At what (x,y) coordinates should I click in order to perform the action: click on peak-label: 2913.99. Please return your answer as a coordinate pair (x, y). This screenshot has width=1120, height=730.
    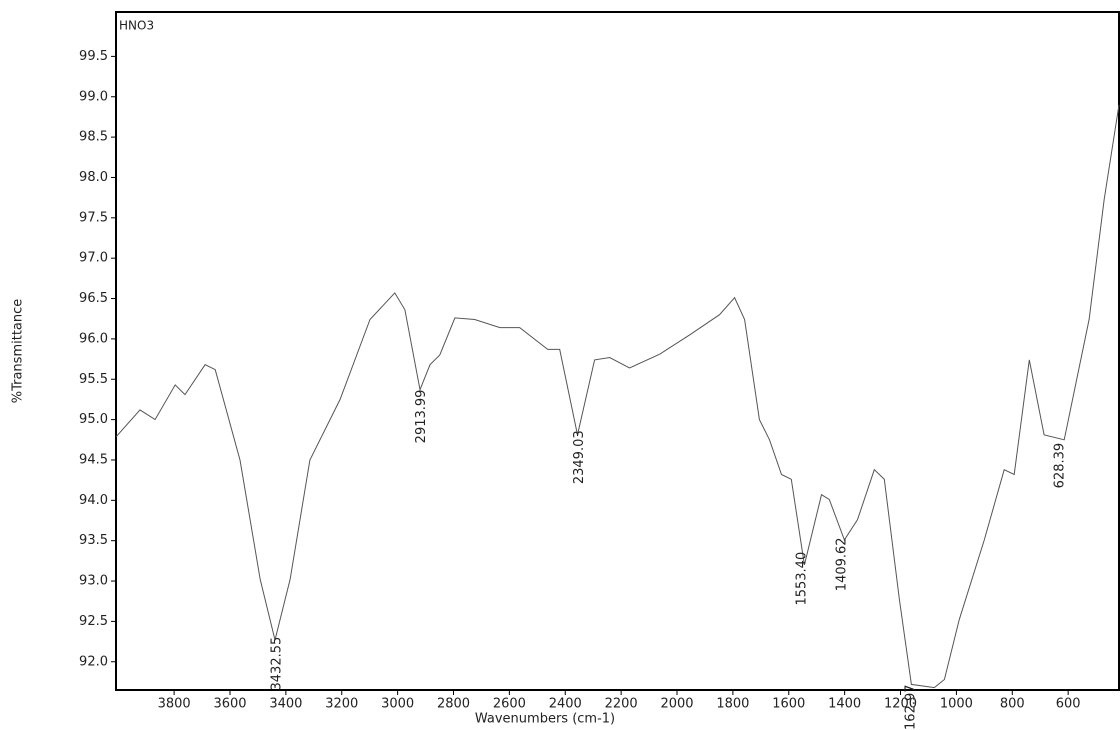
    Looking at the image, I should click on (421, 417).